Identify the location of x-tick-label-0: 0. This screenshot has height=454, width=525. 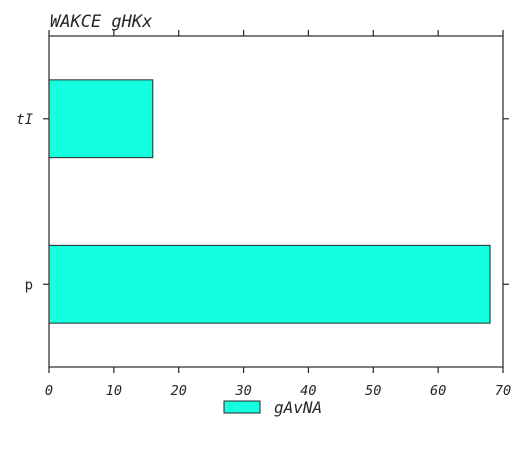
(49, 391).